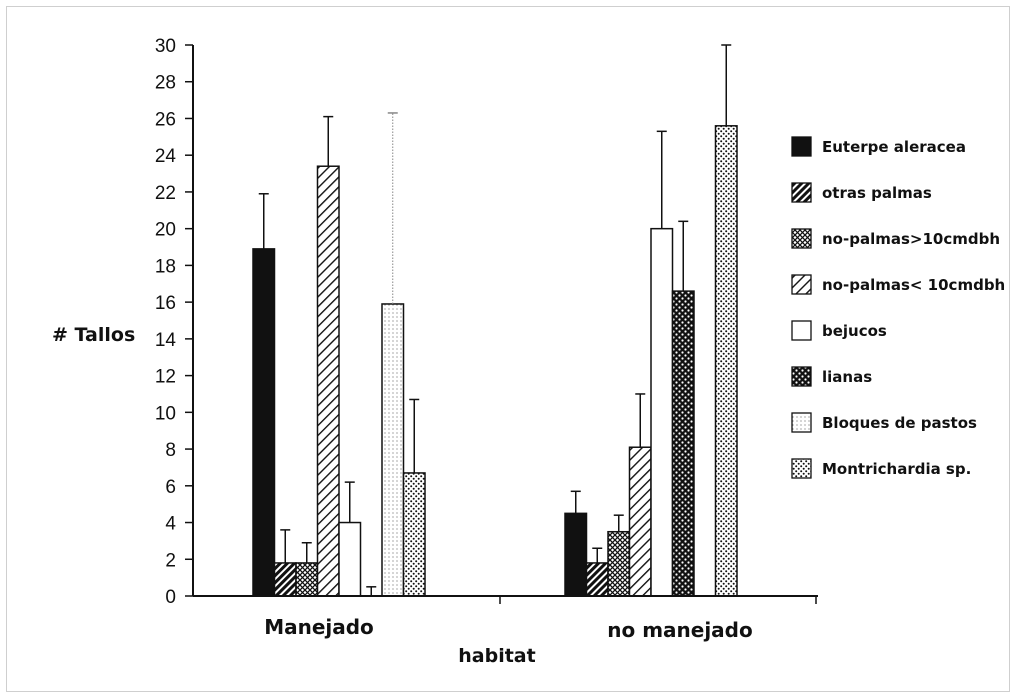  I want to click on y-tick-label: 2, so click(170, 560).